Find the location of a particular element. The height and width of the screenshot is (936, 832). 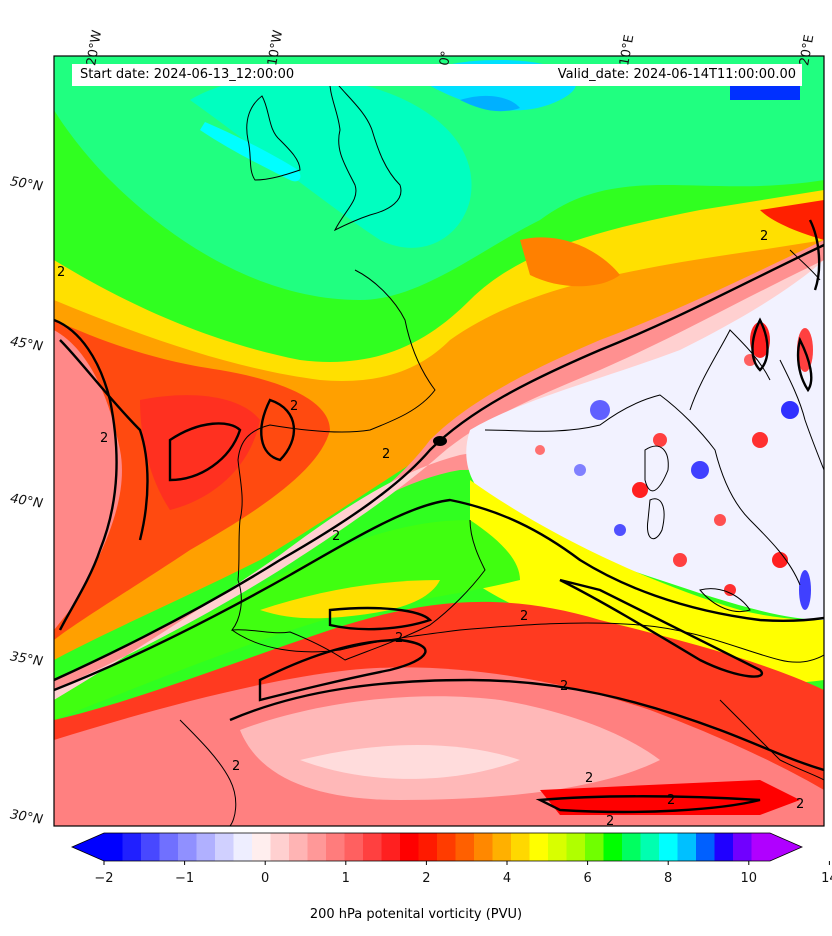

colorbar-tick-label: 6 is located at coordinates (587, 878).